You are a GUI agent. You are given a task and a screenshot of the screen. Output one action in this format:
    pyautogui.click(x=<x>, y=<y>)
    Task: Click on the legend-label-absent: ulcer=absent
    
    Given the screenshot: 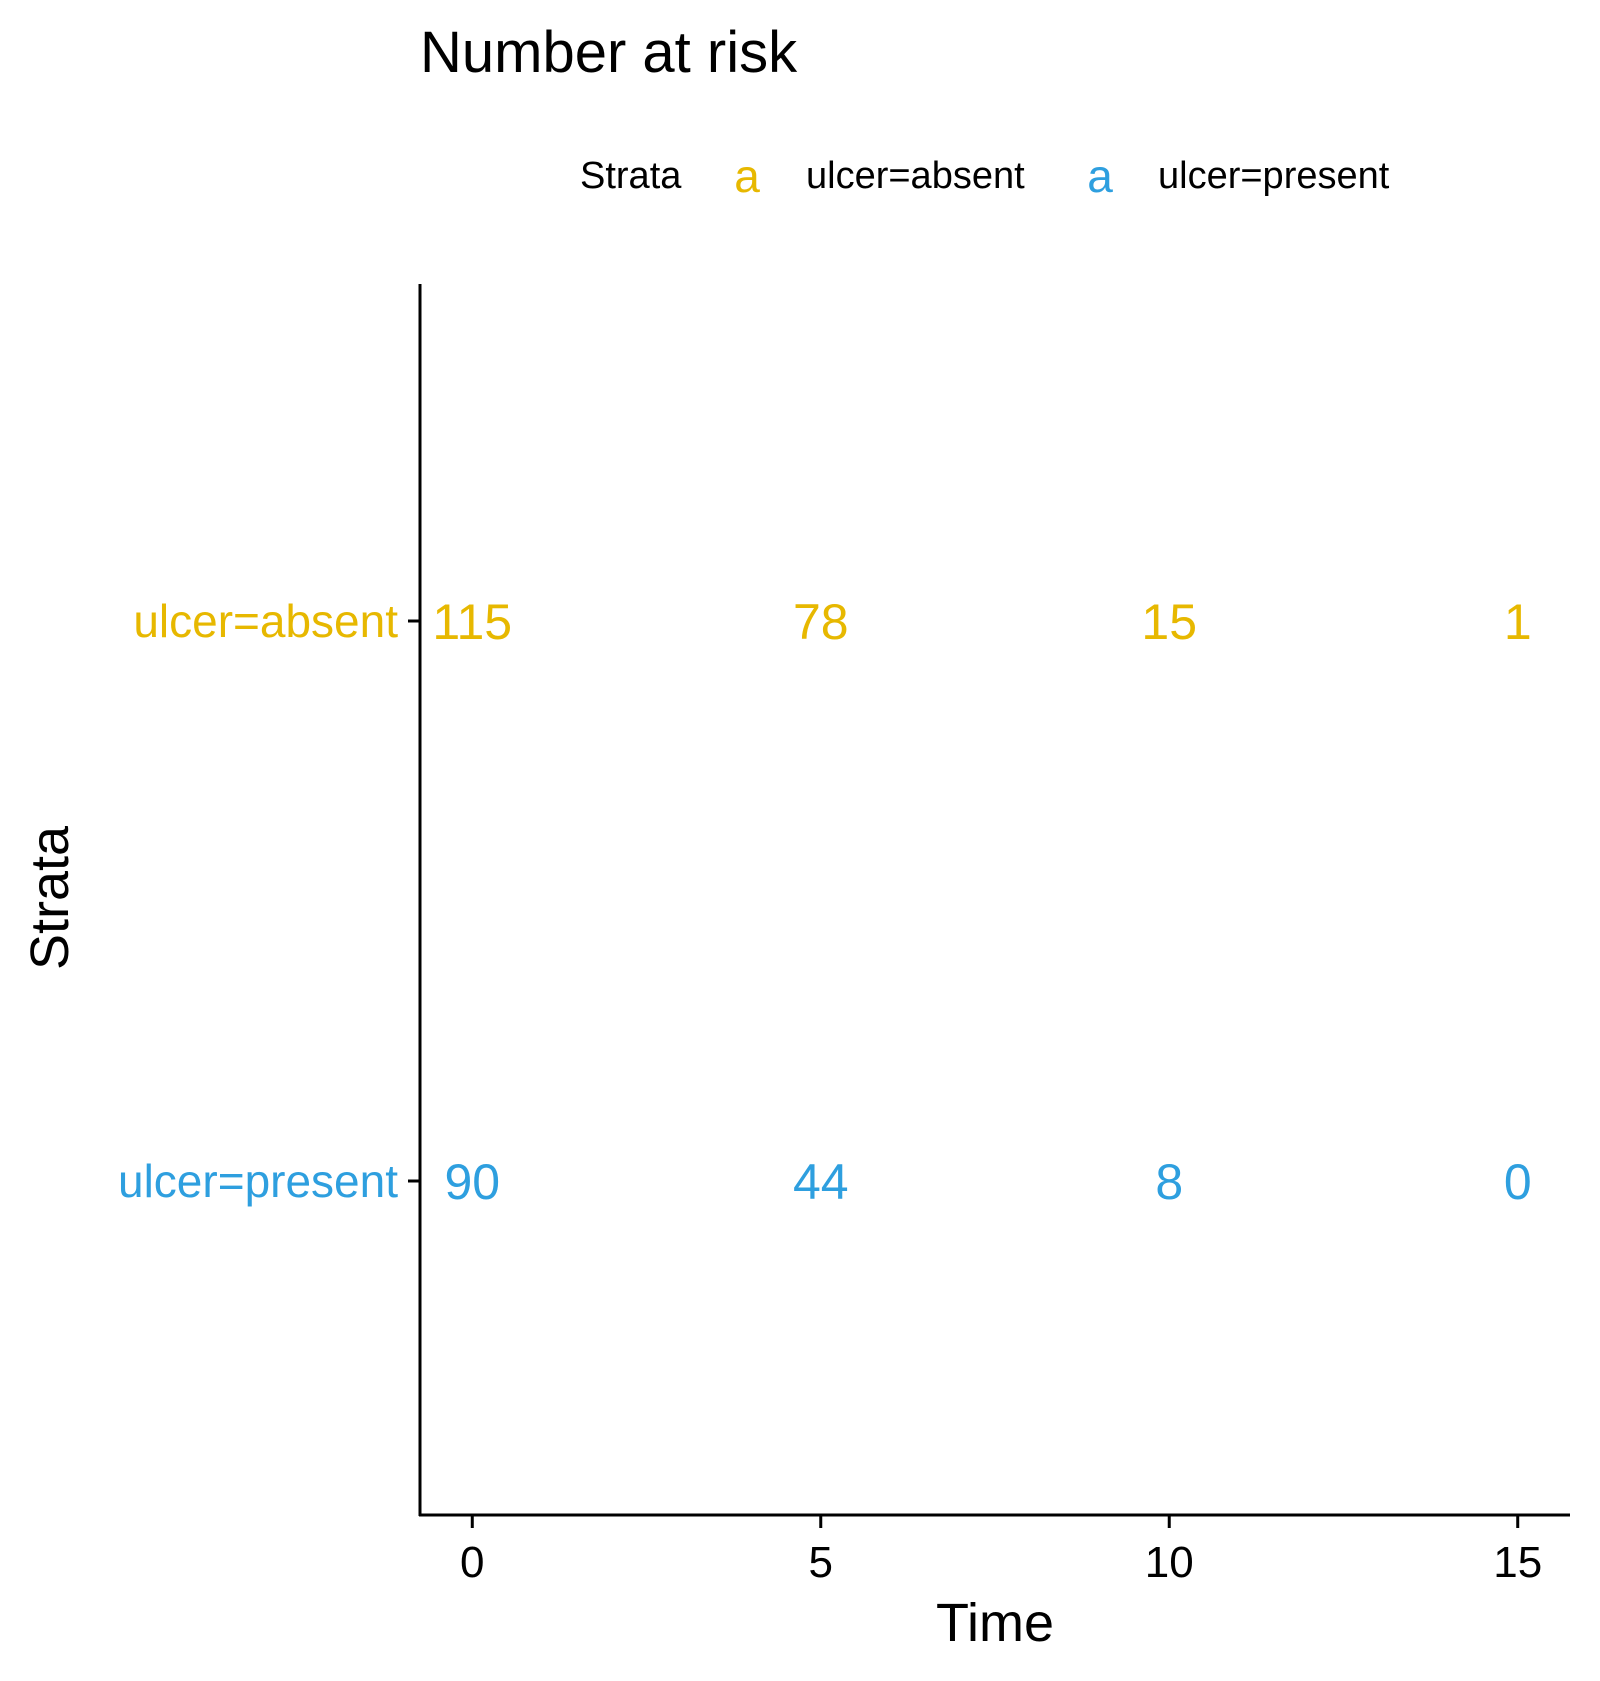 What is the action you would take?
    pyautogui.click(x=915, y=176)
    